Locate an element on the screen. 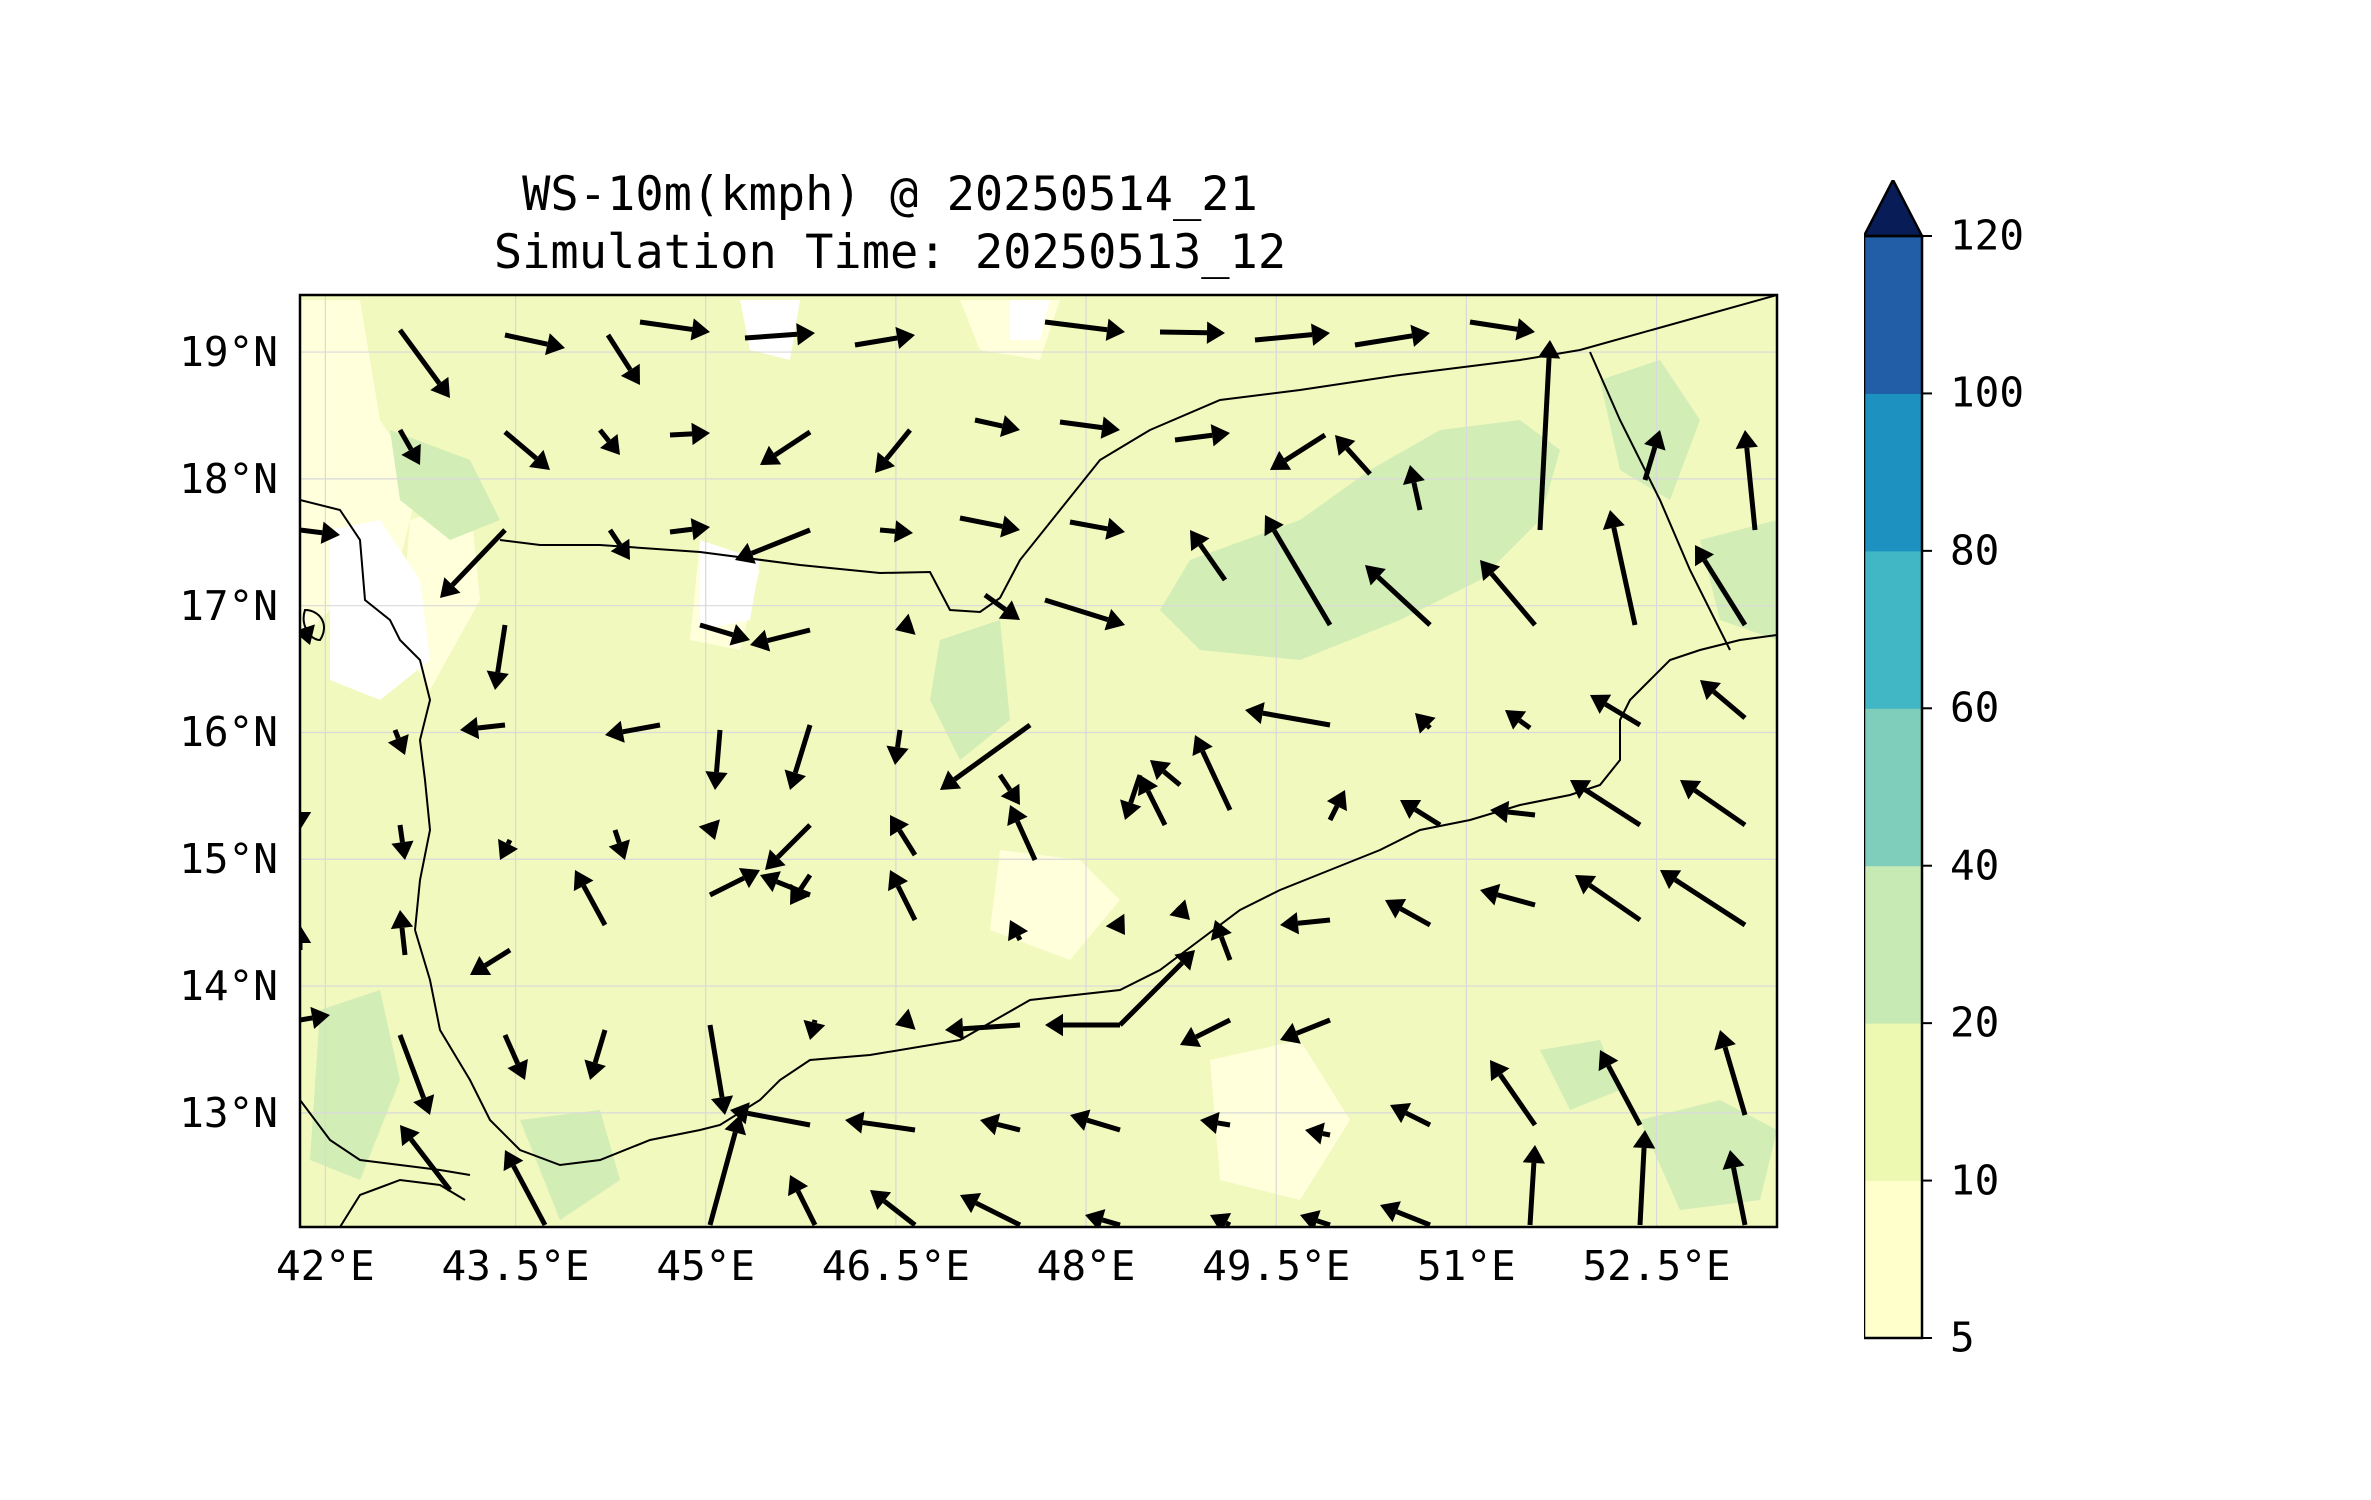 The width and height of the screenshot is (2371, 1500). lat-tick-label: 13°N is located at coordinates (228, 1112).